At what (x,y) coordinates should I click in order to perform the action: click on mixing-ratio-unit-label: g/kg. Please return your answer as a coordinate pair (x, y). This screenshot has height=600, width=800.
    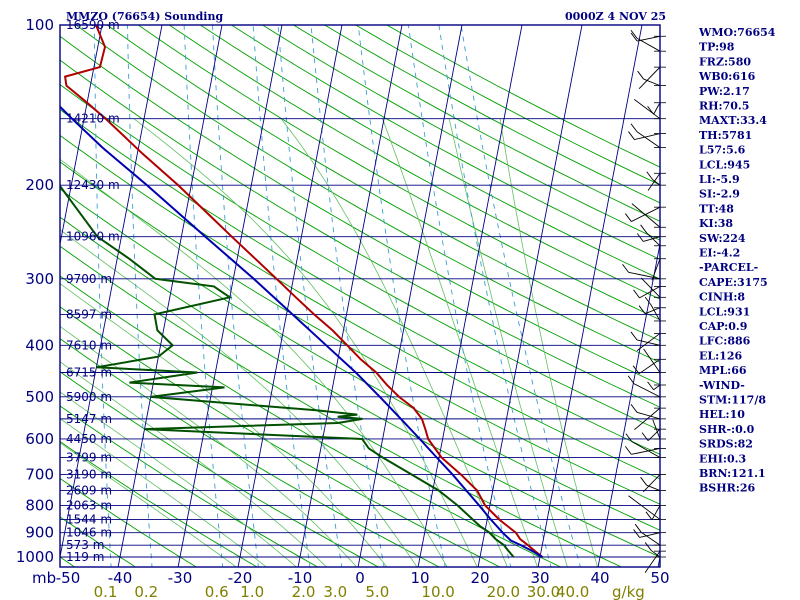
    Looking at the image, I should click on (628, 591).